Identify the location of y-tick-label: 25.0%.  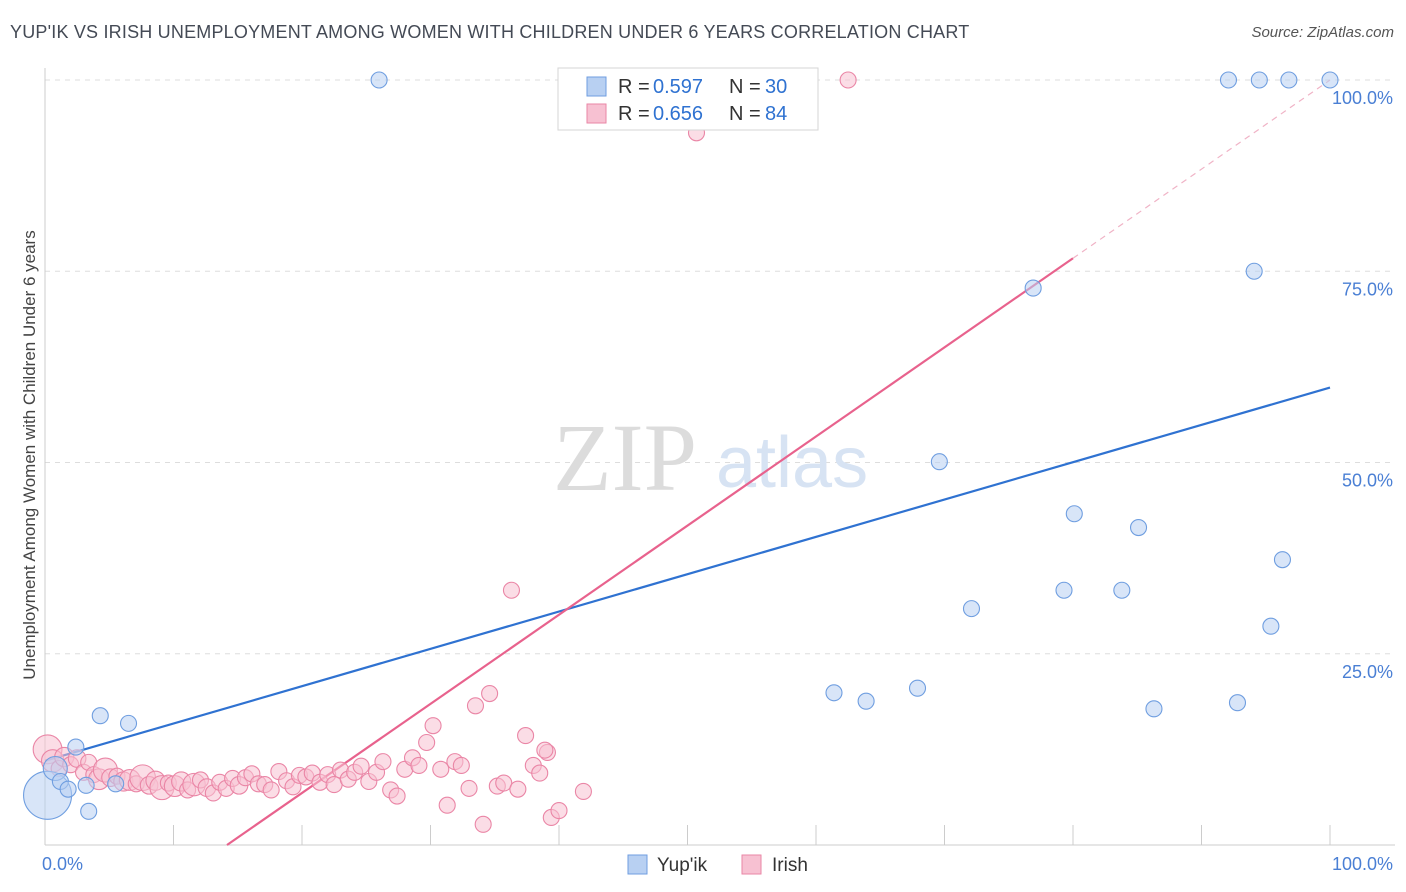
(1367, 672).